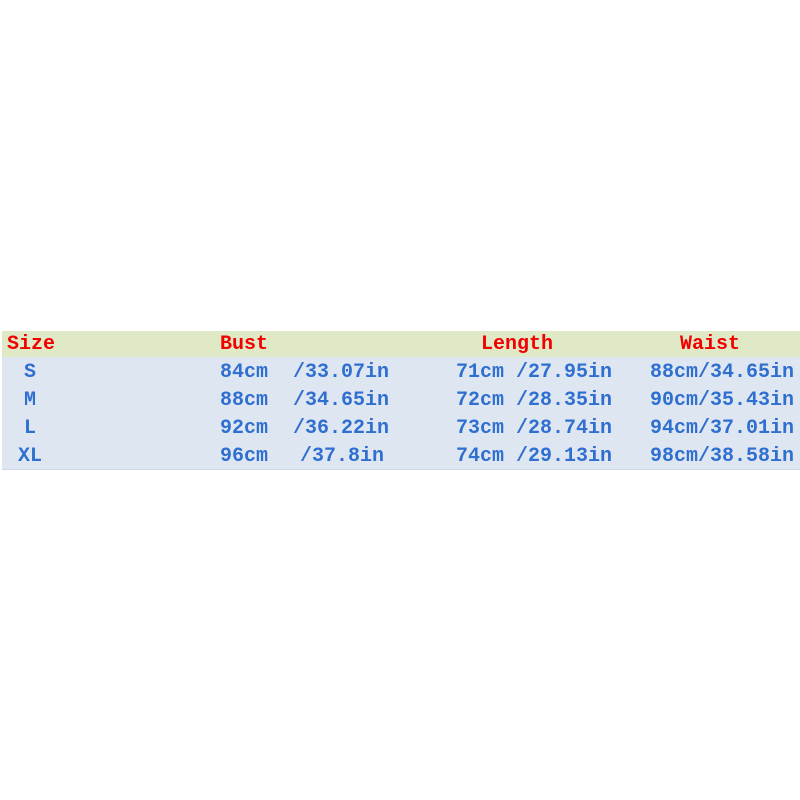 The width and height of the screenshot is (800, 800). I want to click on cell-bust-in: /37.8in, so click(342, 456).